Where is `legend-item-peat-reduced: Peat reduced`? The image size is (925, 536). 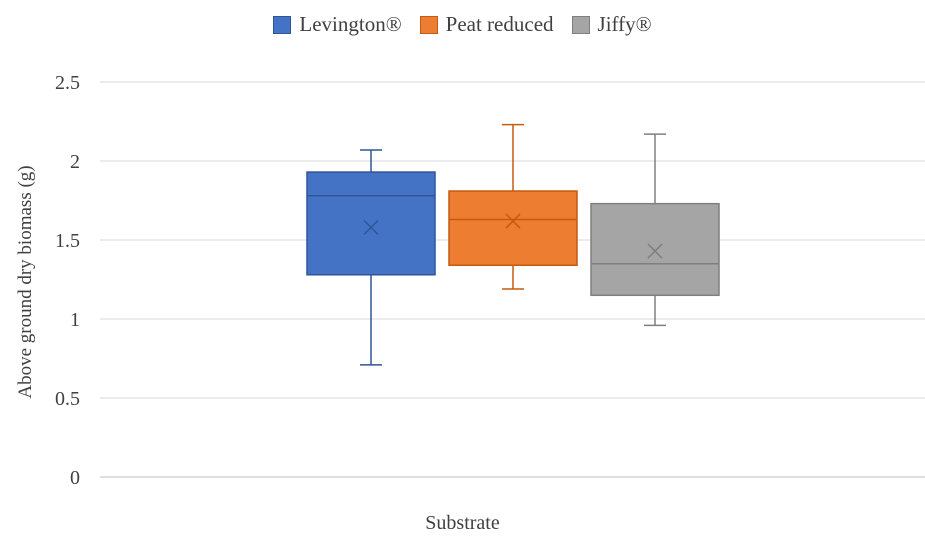
legend-item-peat-reduced: Peat reduced is located at coordinates (486, 24).